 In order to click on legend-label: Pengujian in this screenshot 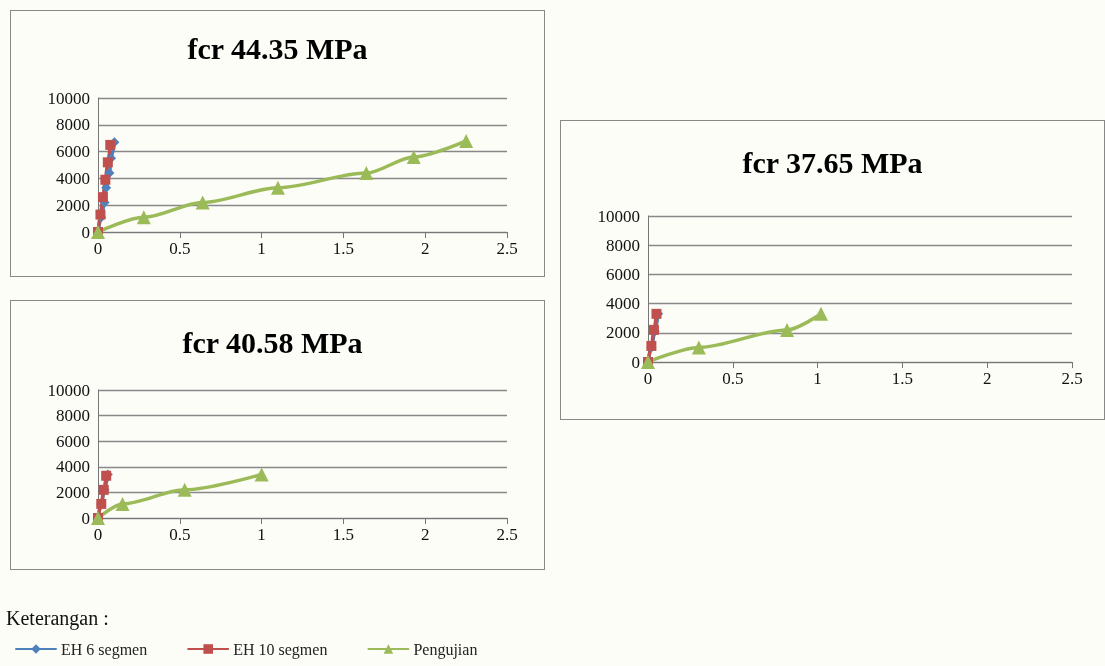, I will do `click(445, 649)`.